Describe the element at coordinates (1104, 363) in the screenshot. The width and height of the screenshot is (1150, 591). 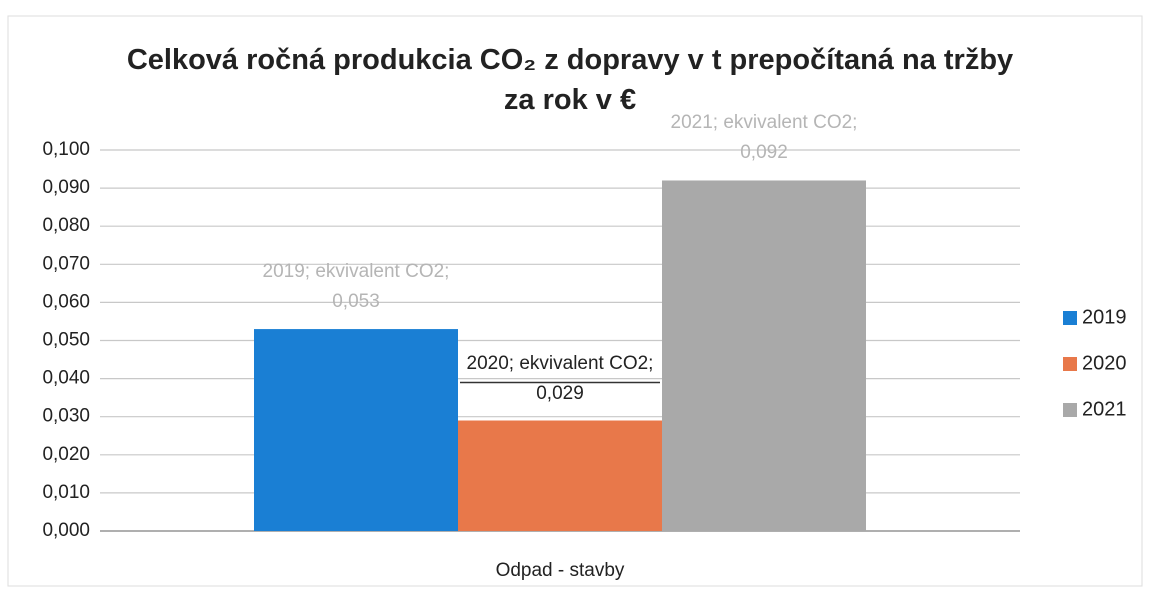
I see `legend-label: 2020` at that location.